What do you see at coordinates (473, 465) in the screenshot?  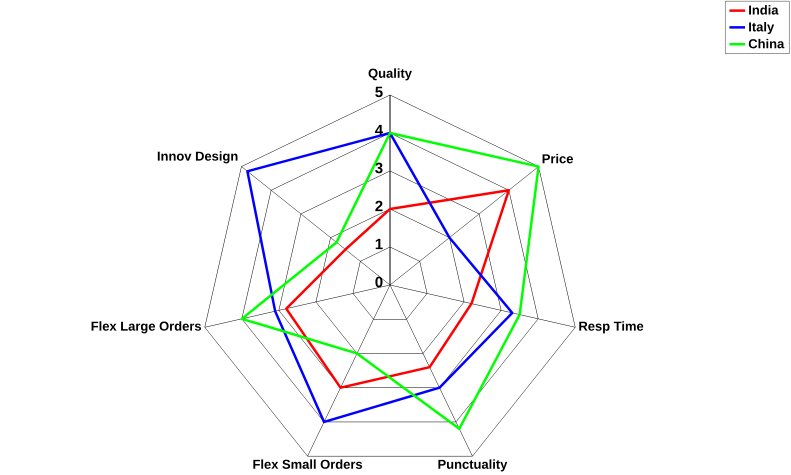 I see `spoke-label: Punctuality` at bounding box center [473, 465].